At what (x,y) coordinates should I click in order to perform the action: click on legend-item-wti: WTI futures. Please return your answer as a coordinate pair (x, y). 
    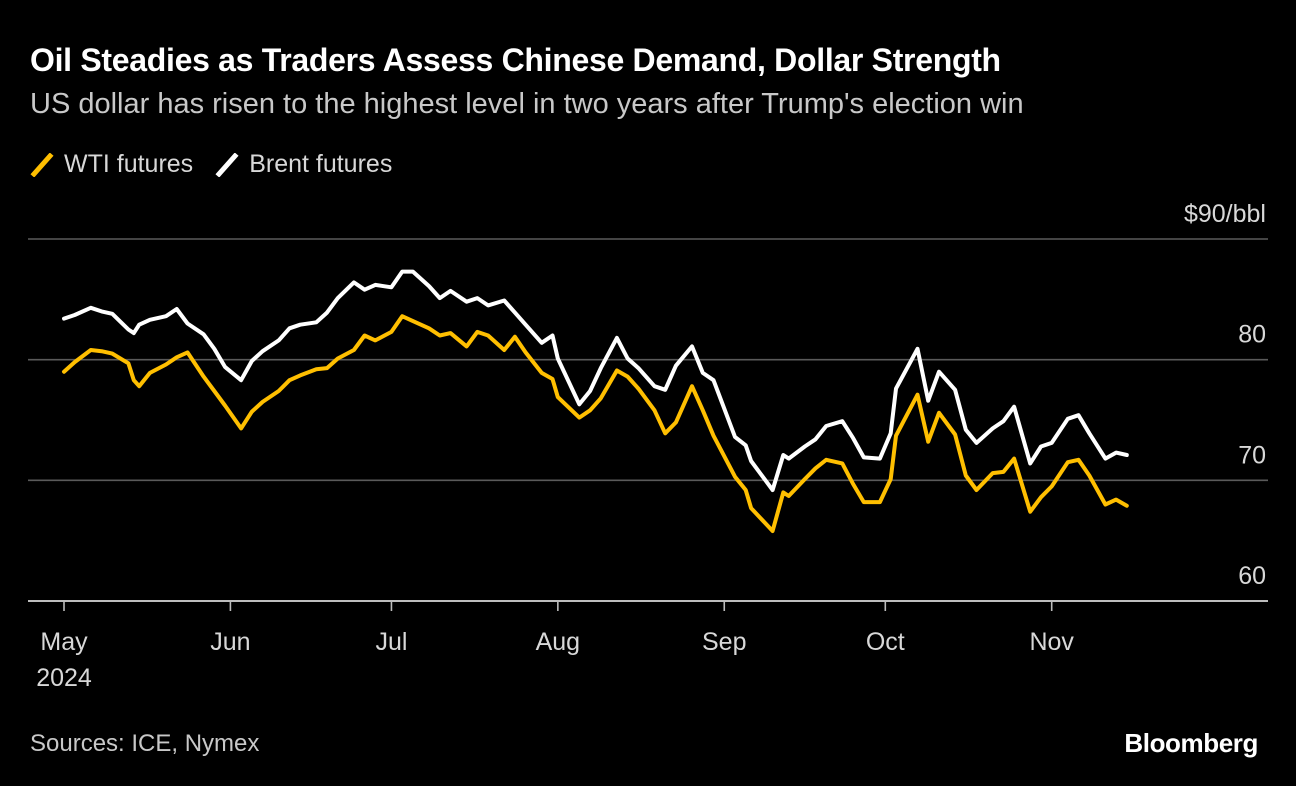
    Looking at the image, I should click on (111, 164).